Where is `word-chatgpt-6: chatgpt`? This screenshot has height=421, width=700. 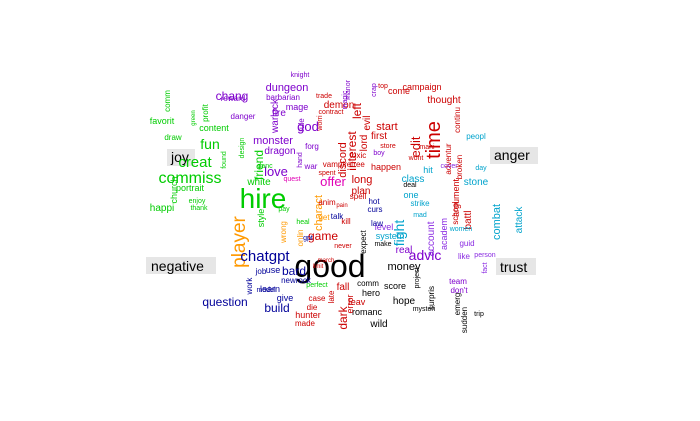
word-chatgpt-6: chatgpt is located at coordinates (265, 256).